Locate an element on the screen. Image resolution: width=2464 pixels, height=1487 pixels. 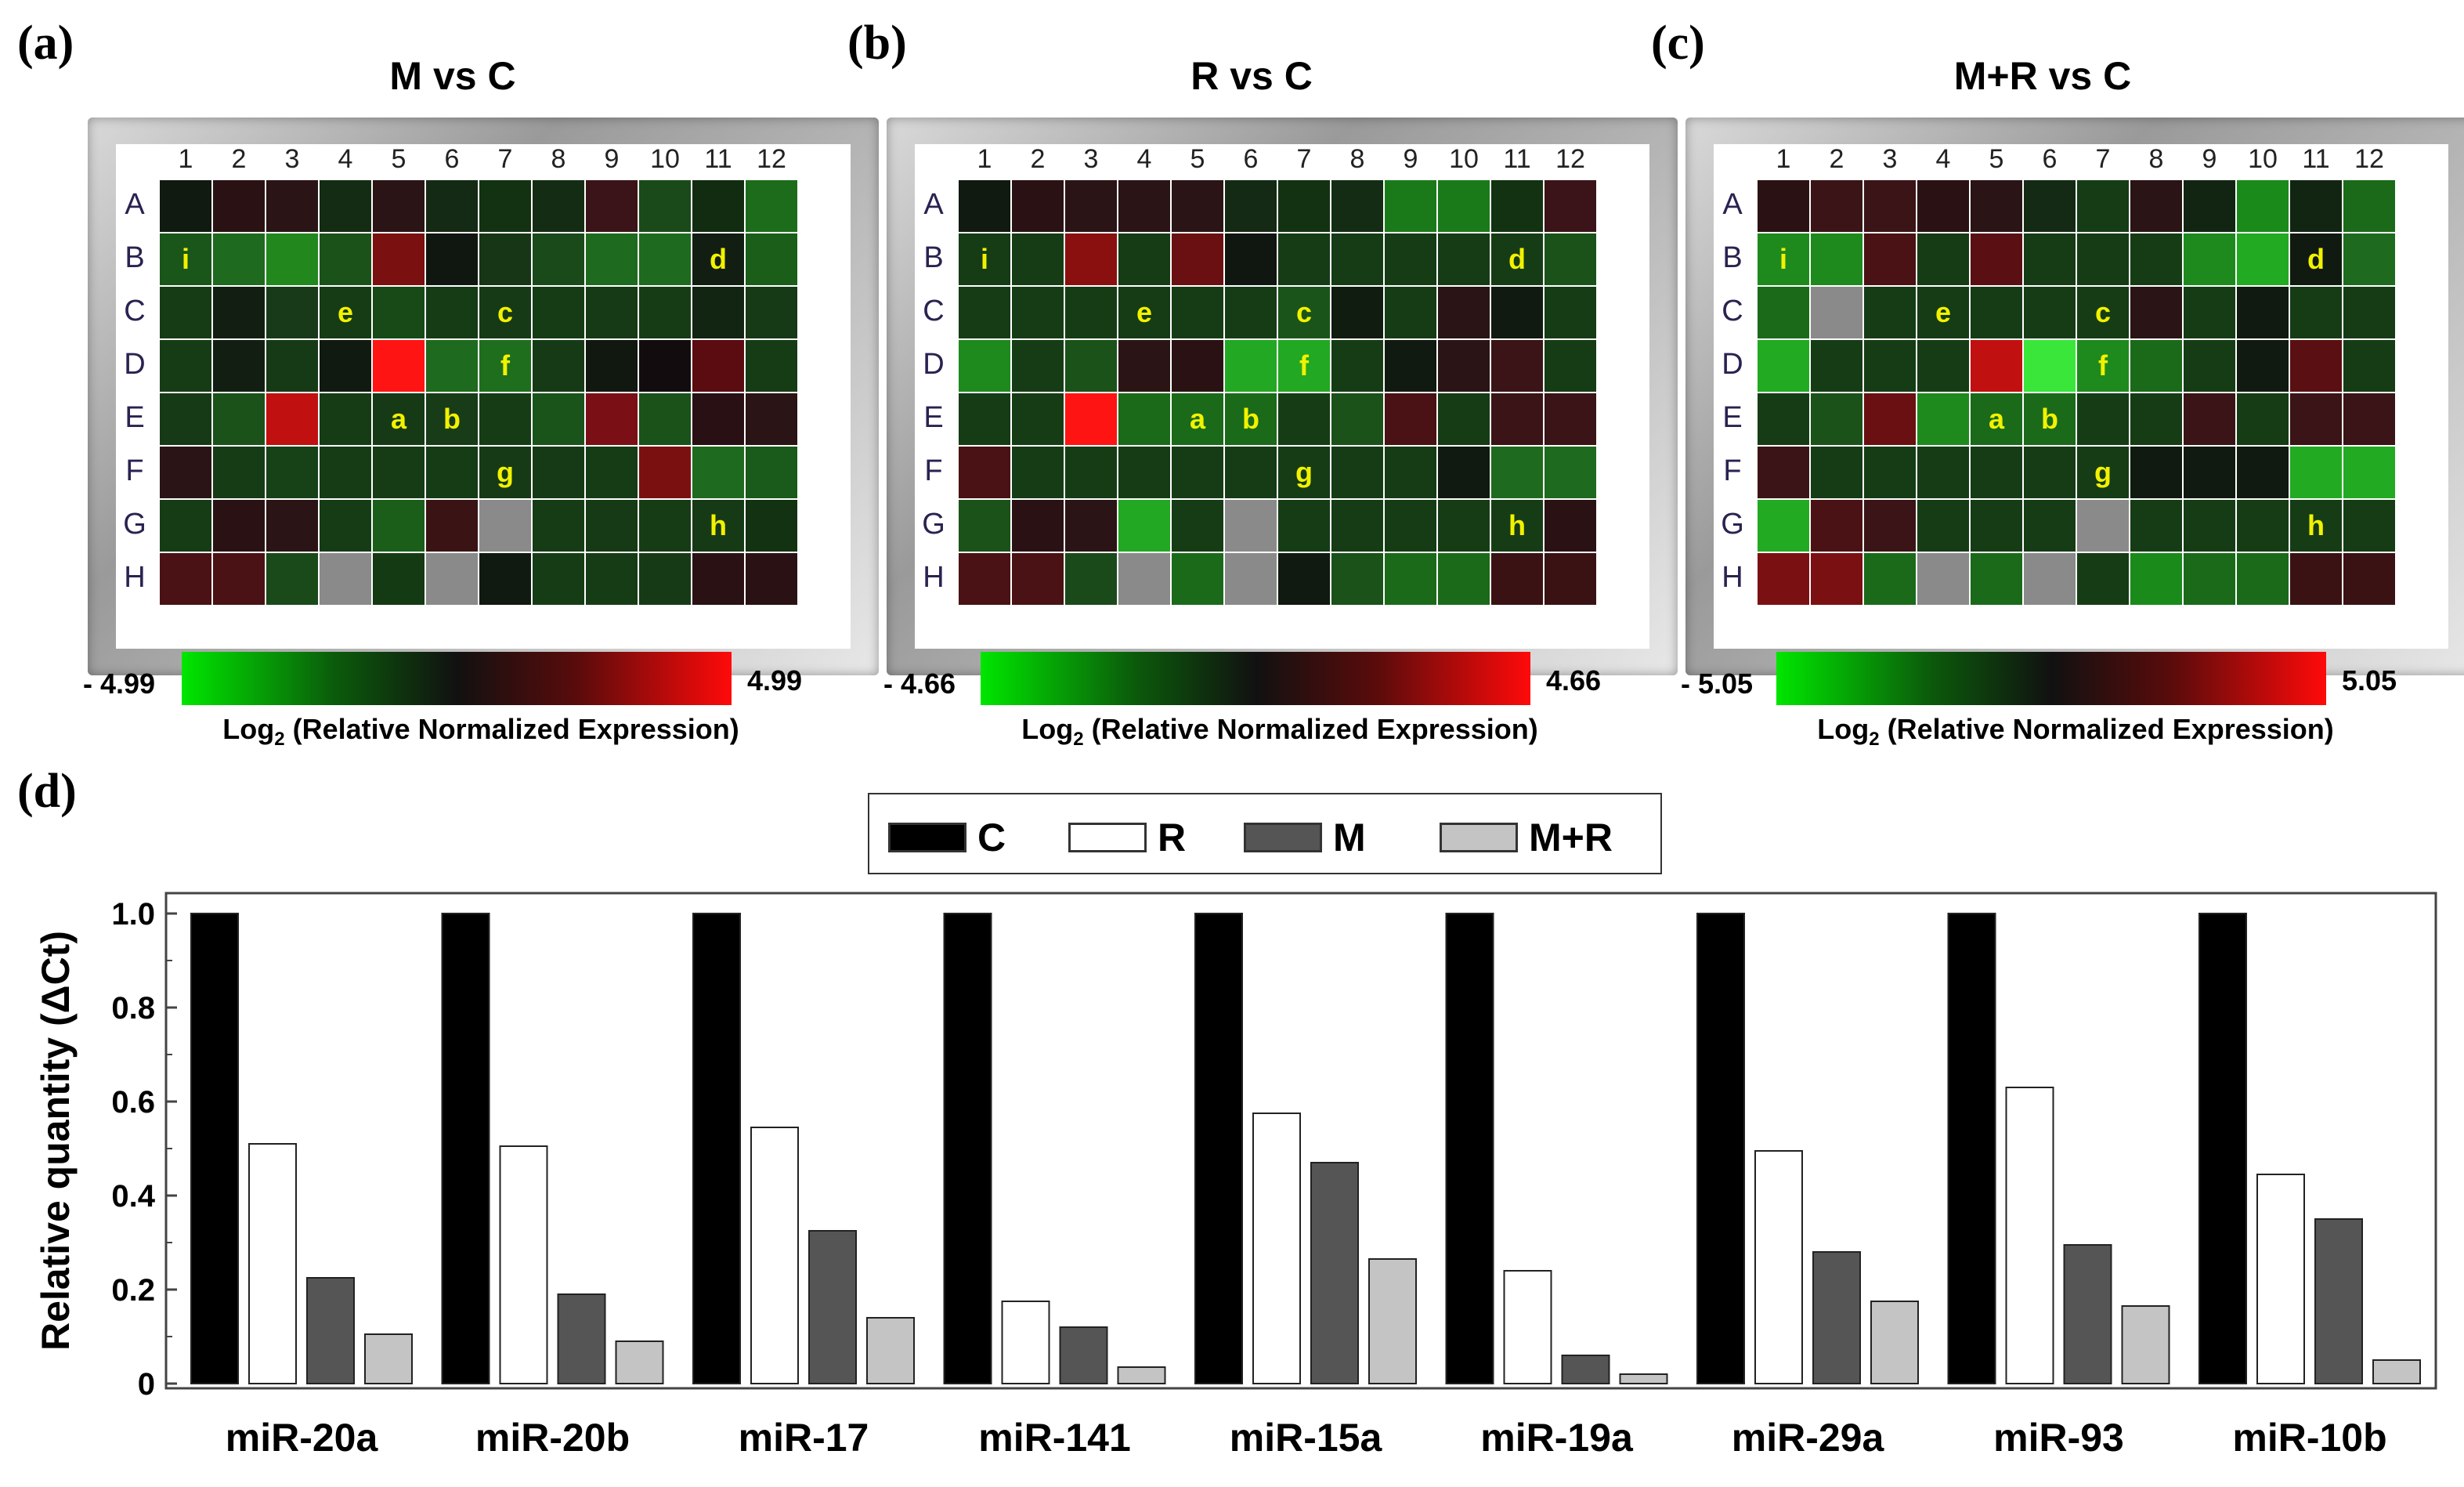
scale-caption-c: Log2 (Relative Normalized Expression) is located at coordinates (2075, 732).